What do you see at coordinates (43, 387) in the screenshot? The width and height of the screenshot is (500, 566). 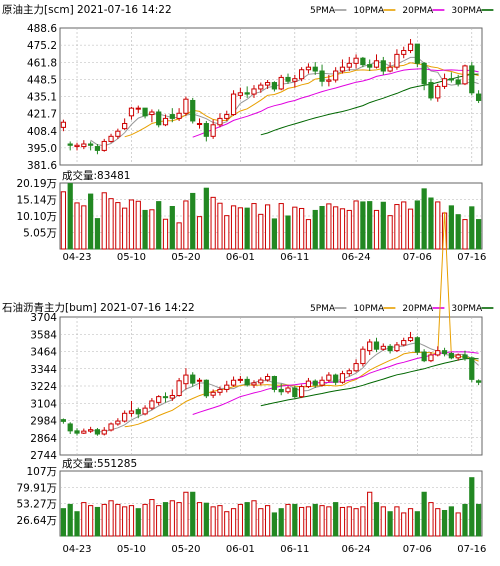 I see `price-tick-label: 3224` at bounding box center [43, 387].